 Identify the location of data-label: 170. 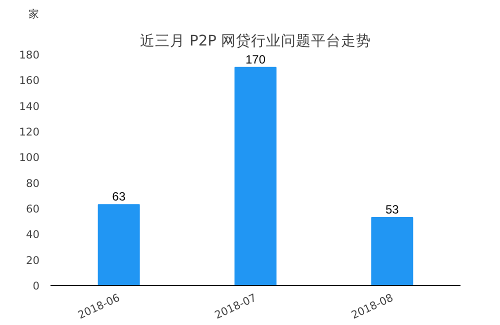
(255, 59).